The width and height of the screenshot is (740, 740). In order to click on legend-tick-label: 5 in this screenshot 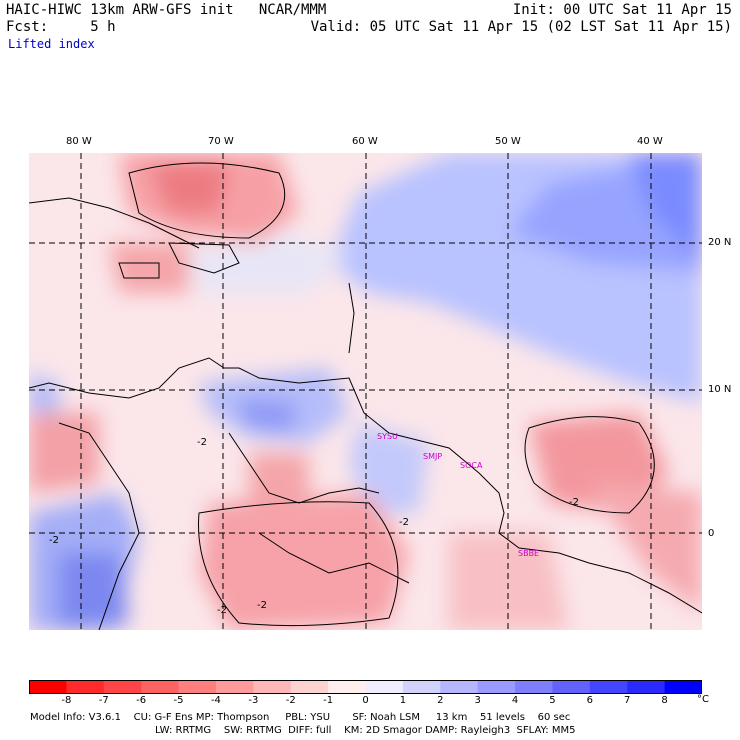, I will do `click(552, 700)`.